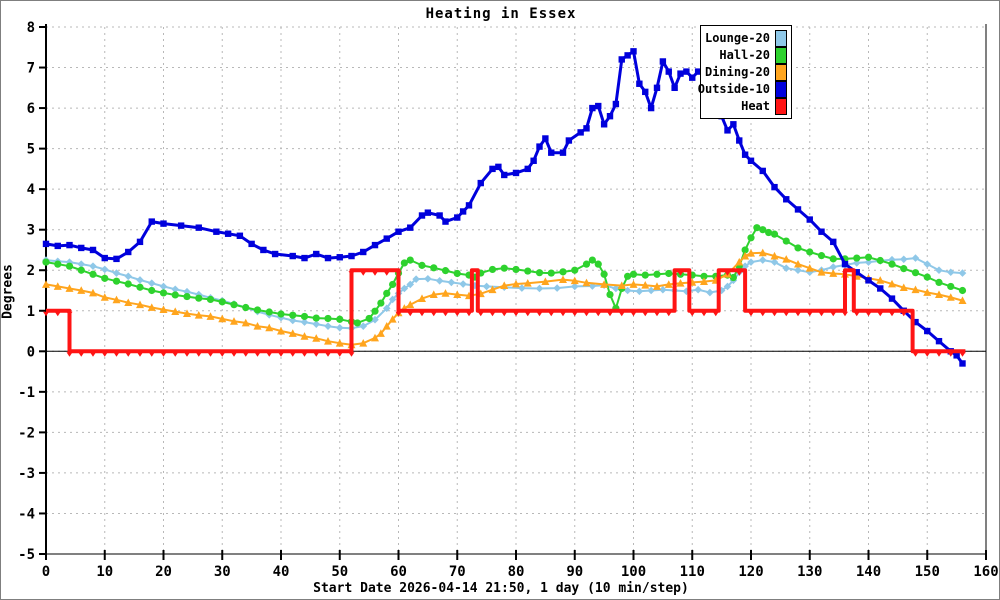 The width and height of the screenshot is (1000, 600). What do you see at coordinates (31, 312) in the screenshot?
I see `y-tick-label: 1` at bounding box center [31, 312].